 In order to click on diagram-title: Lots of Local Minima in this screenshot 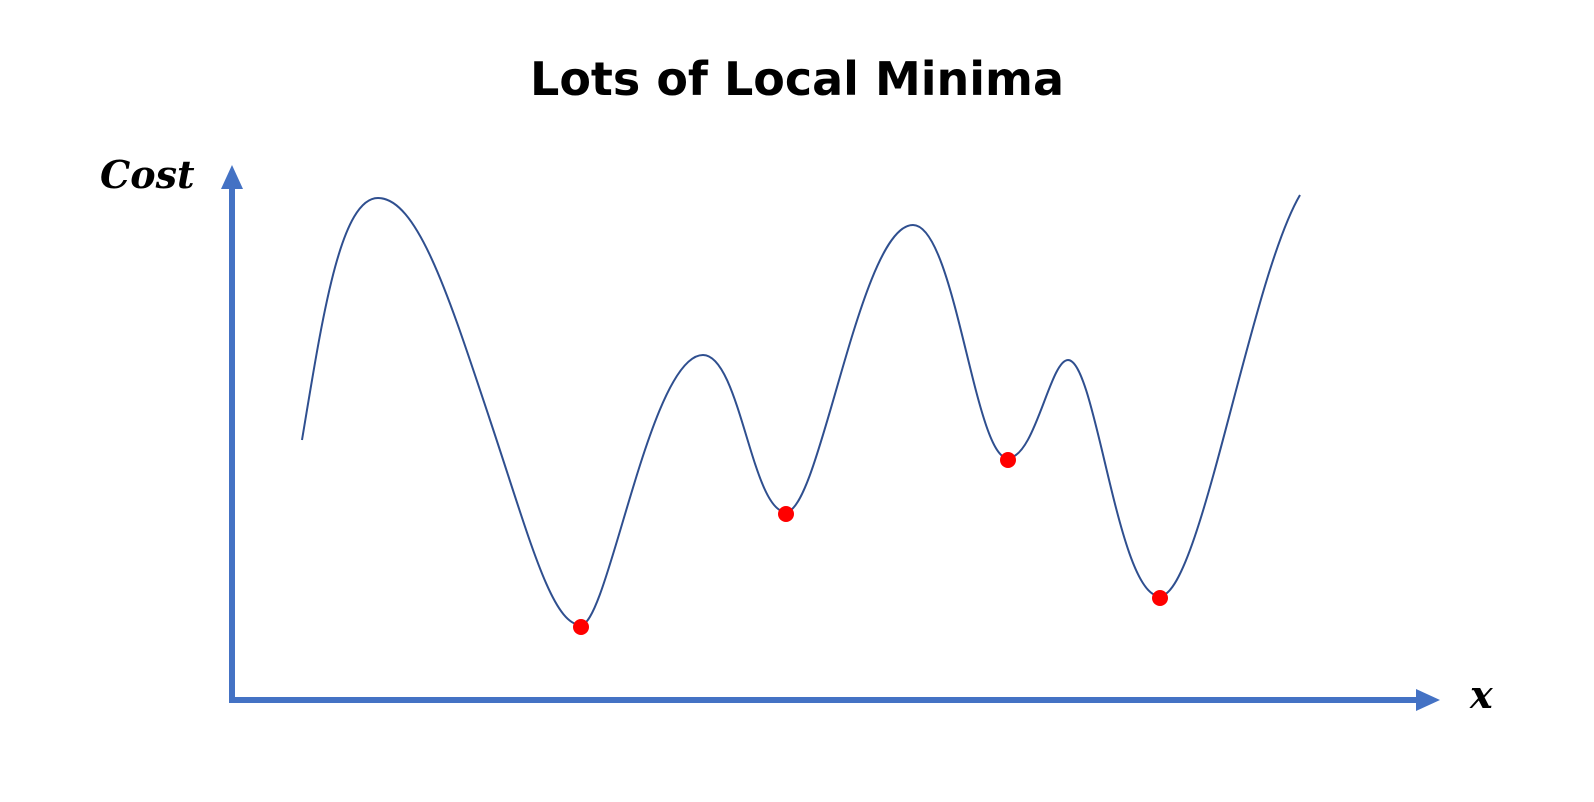, I will do `click(797, 79)`.